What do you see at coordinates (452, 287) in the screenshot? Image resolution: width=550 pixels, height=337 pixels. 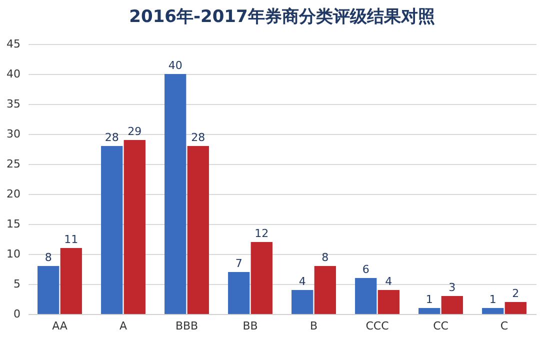 I see `data-label: 3` at bounding box center [452, 287].